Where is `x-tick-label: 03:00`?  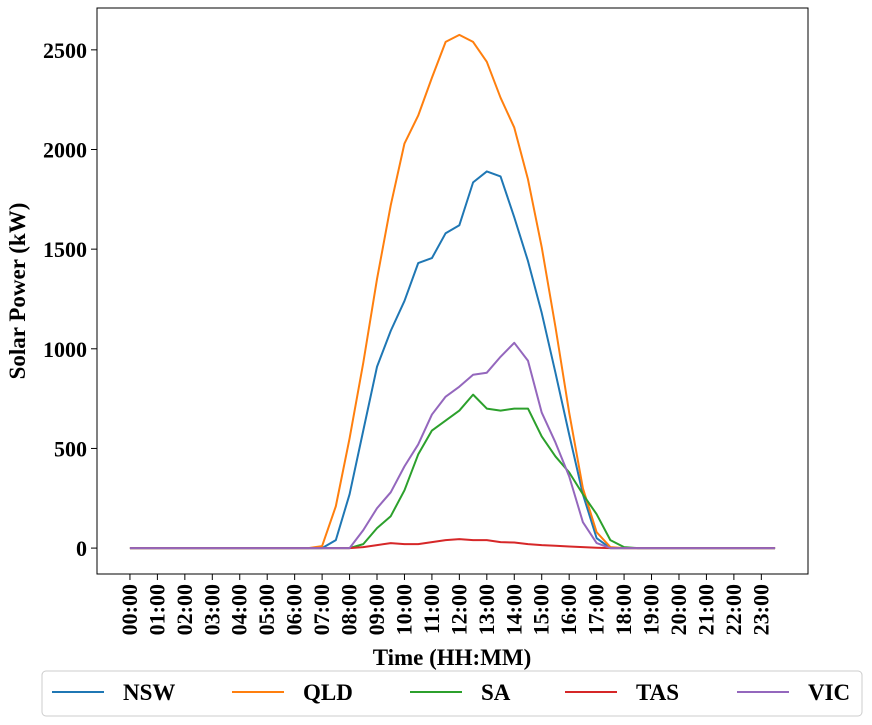 x-tick-label: 03:00 is located at coordinates (211, 609).